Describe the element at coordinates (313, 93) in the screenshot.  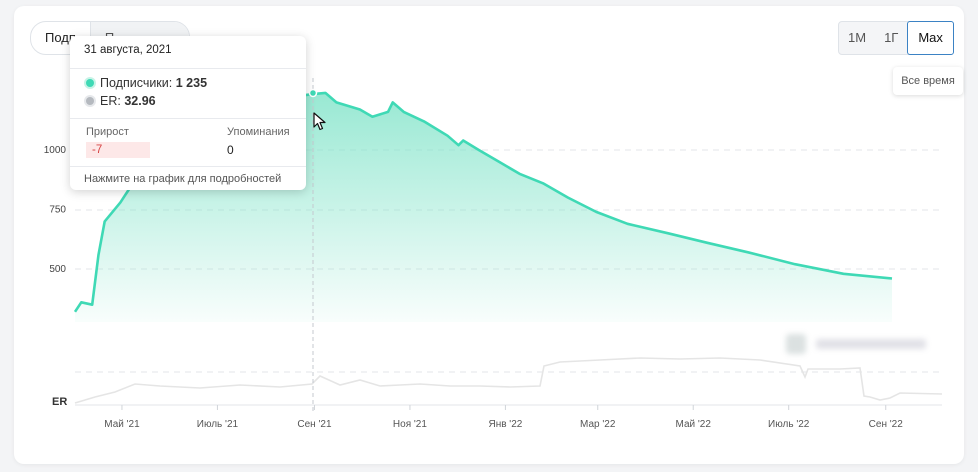
I see `hover-point` at that location.